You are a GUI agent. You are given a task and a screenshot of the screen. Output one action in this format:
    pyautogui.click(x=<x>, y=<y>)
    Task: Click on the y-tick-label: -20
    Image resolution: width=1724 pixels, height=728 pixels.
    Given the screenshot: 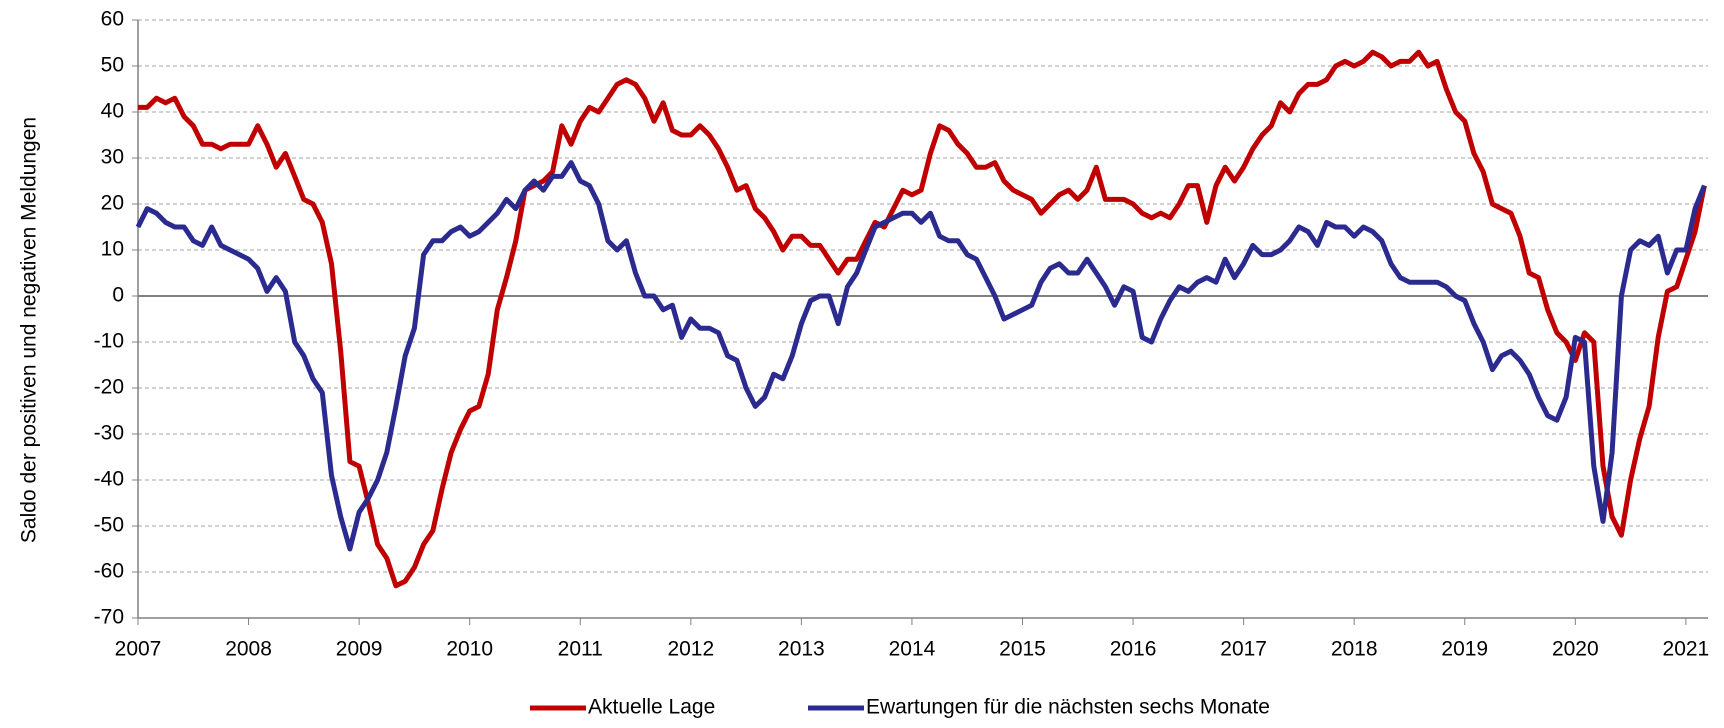 What is the action you would take?
    pyautogui.click(x=109, y=387)
    